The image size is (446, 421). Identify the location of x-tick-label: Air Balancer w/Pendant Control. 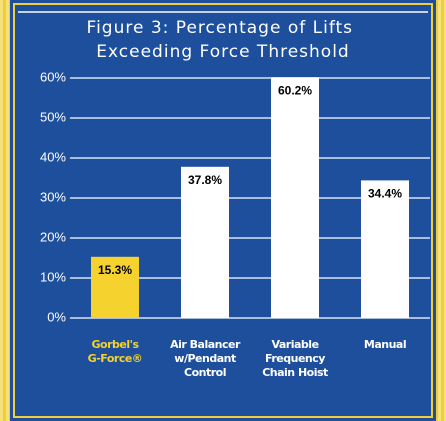
(205, 358).